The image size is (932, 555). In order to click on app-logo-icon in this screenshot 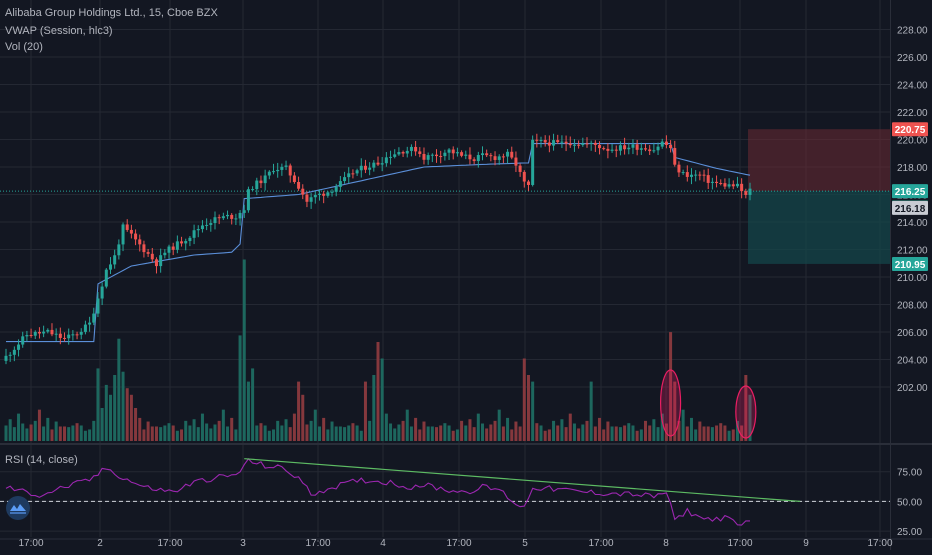, I will do `click(18, 508)`.